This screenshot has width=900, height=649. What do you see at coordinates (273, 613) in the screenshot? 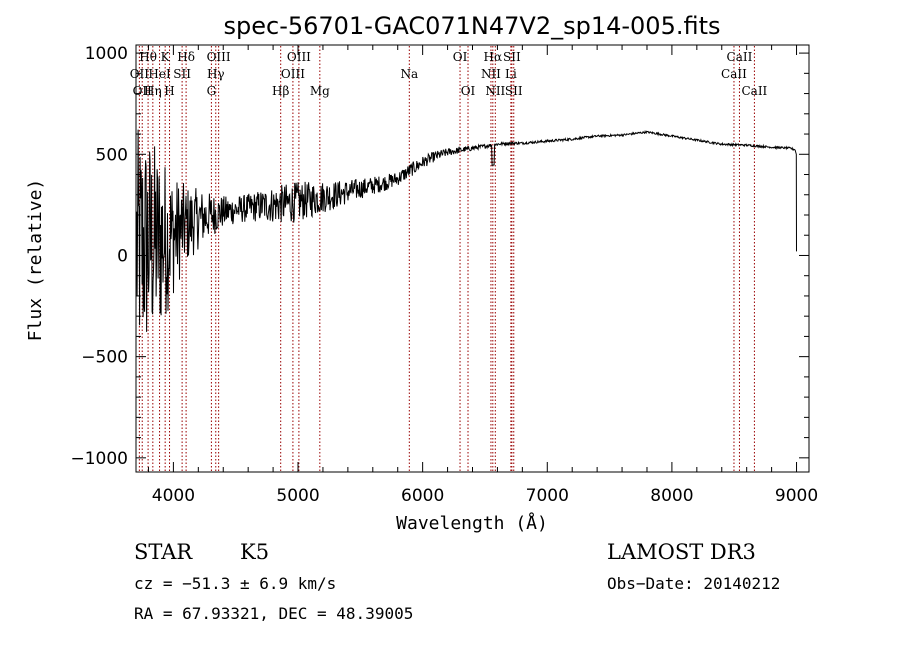
I see `coordinates-text: RA = 67.93321, DEC = 48.39005` at bounding box center [273, 613].